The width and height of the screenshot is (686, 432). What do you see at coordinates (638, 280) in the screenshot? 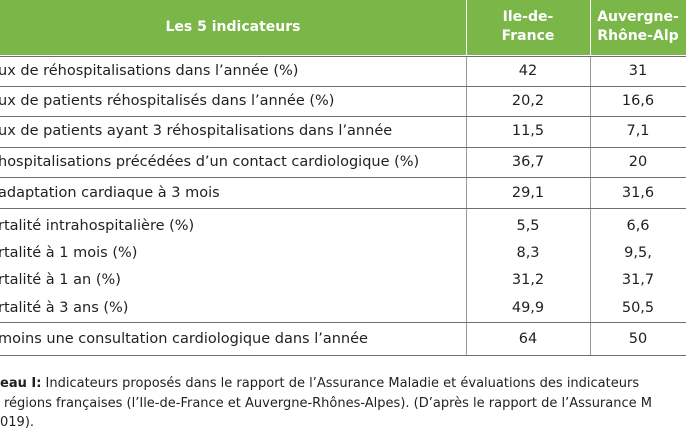
I see `cell-value: 31,7` at bounding box center [638, 280].